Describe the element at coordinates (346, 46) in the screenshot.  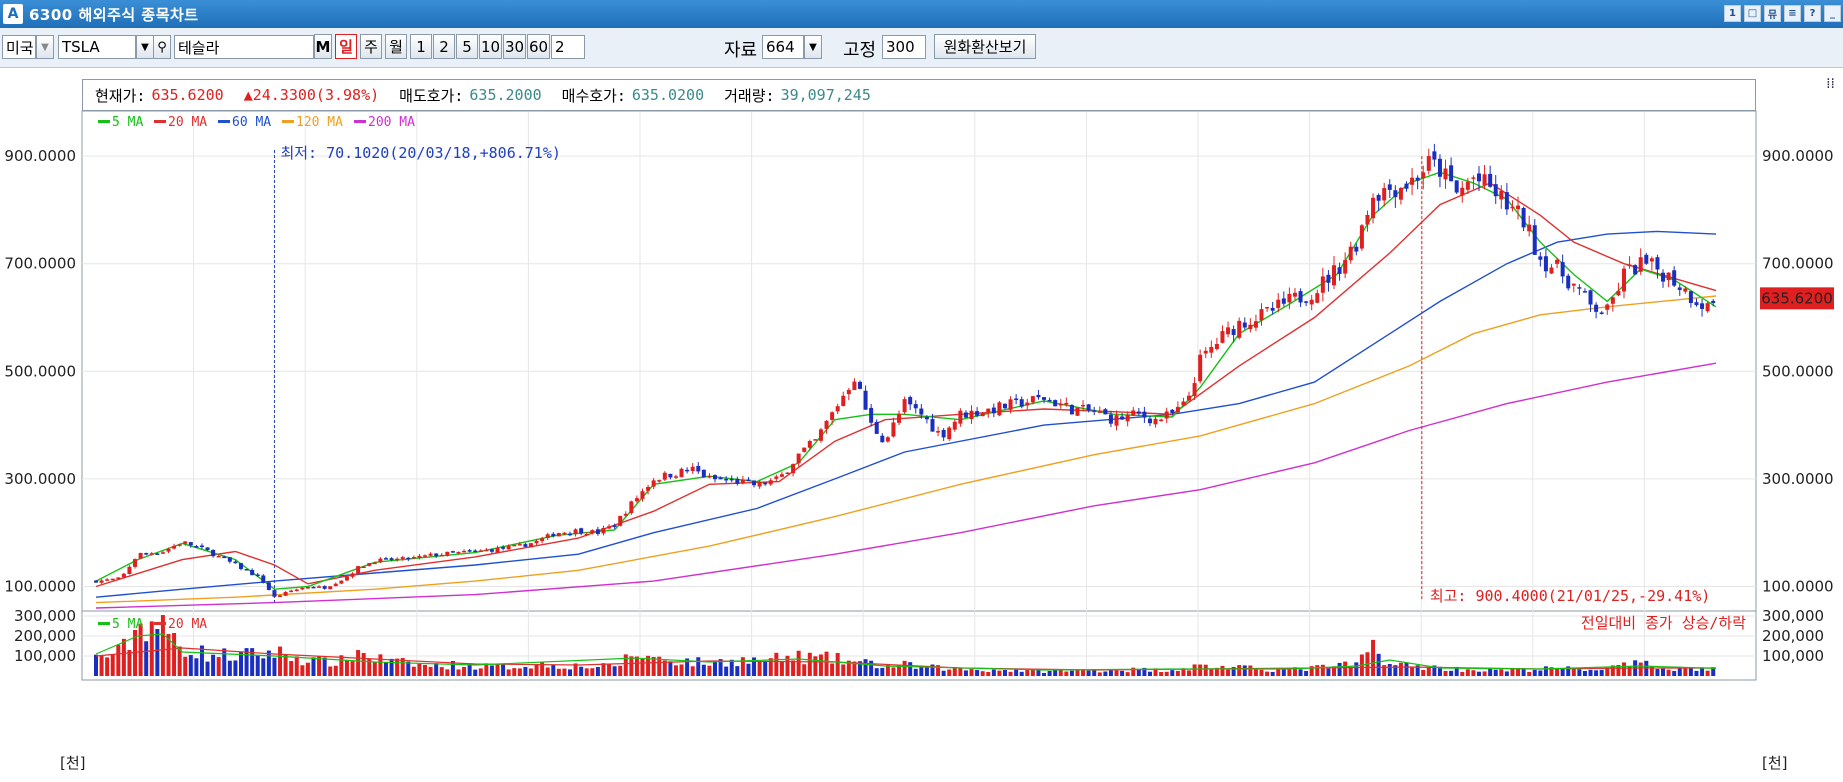
I see `period-day-button: 일` at that location.